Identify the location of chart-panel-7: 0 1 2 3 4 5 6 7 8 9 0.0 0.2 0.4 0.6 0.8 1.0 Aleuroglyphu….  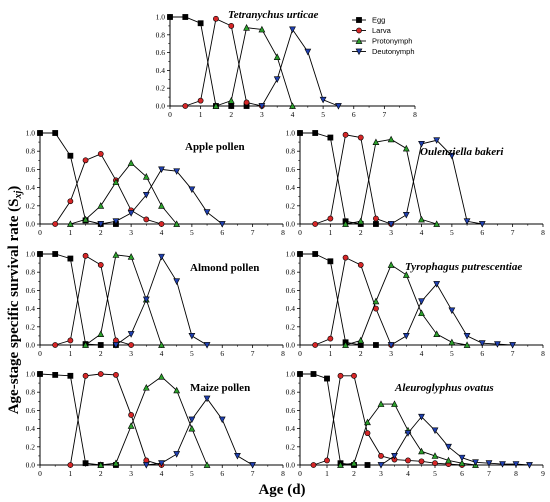
(416, 424).